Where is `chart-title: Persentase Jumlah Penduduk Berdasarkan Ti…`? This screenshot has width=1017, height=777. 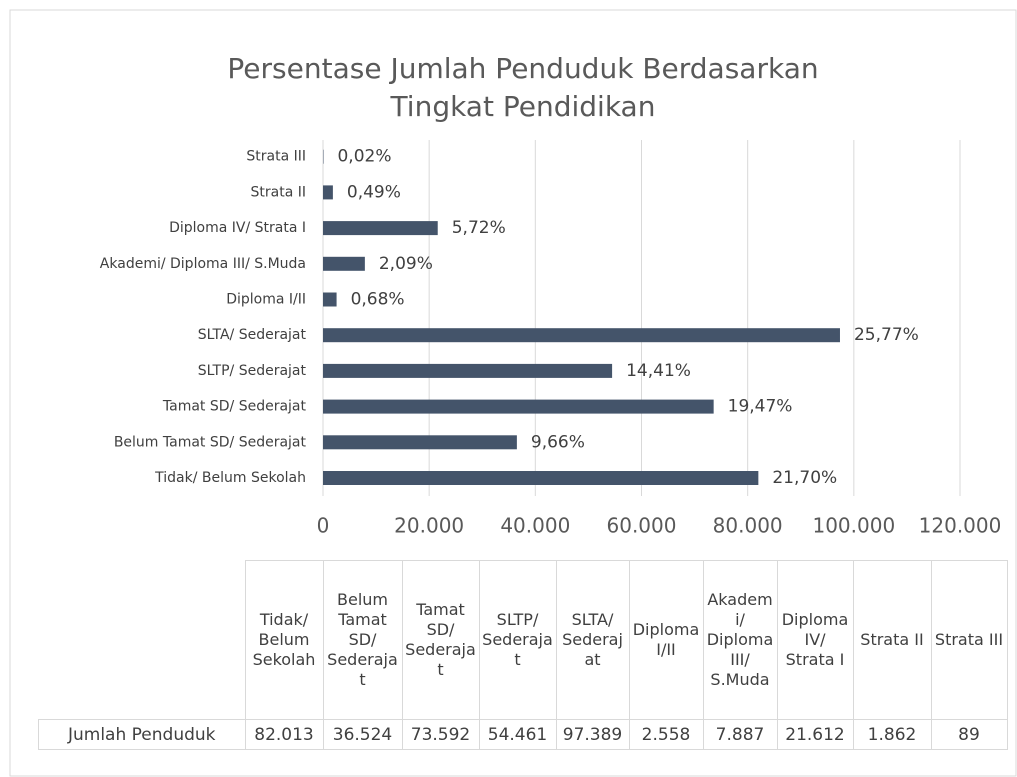 chart-title: Persentase Jumlah Penduduk Berdasarkan Ti… is located at coordinates (522, 87).